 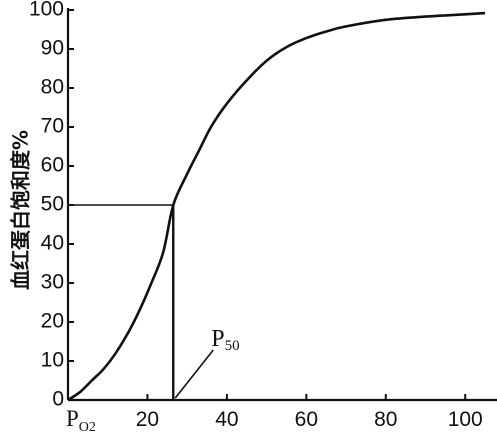 I want to click on y-ticks: 0 10 20 30 40 50 60 70 80 90 100, so click(x=51, y=205).